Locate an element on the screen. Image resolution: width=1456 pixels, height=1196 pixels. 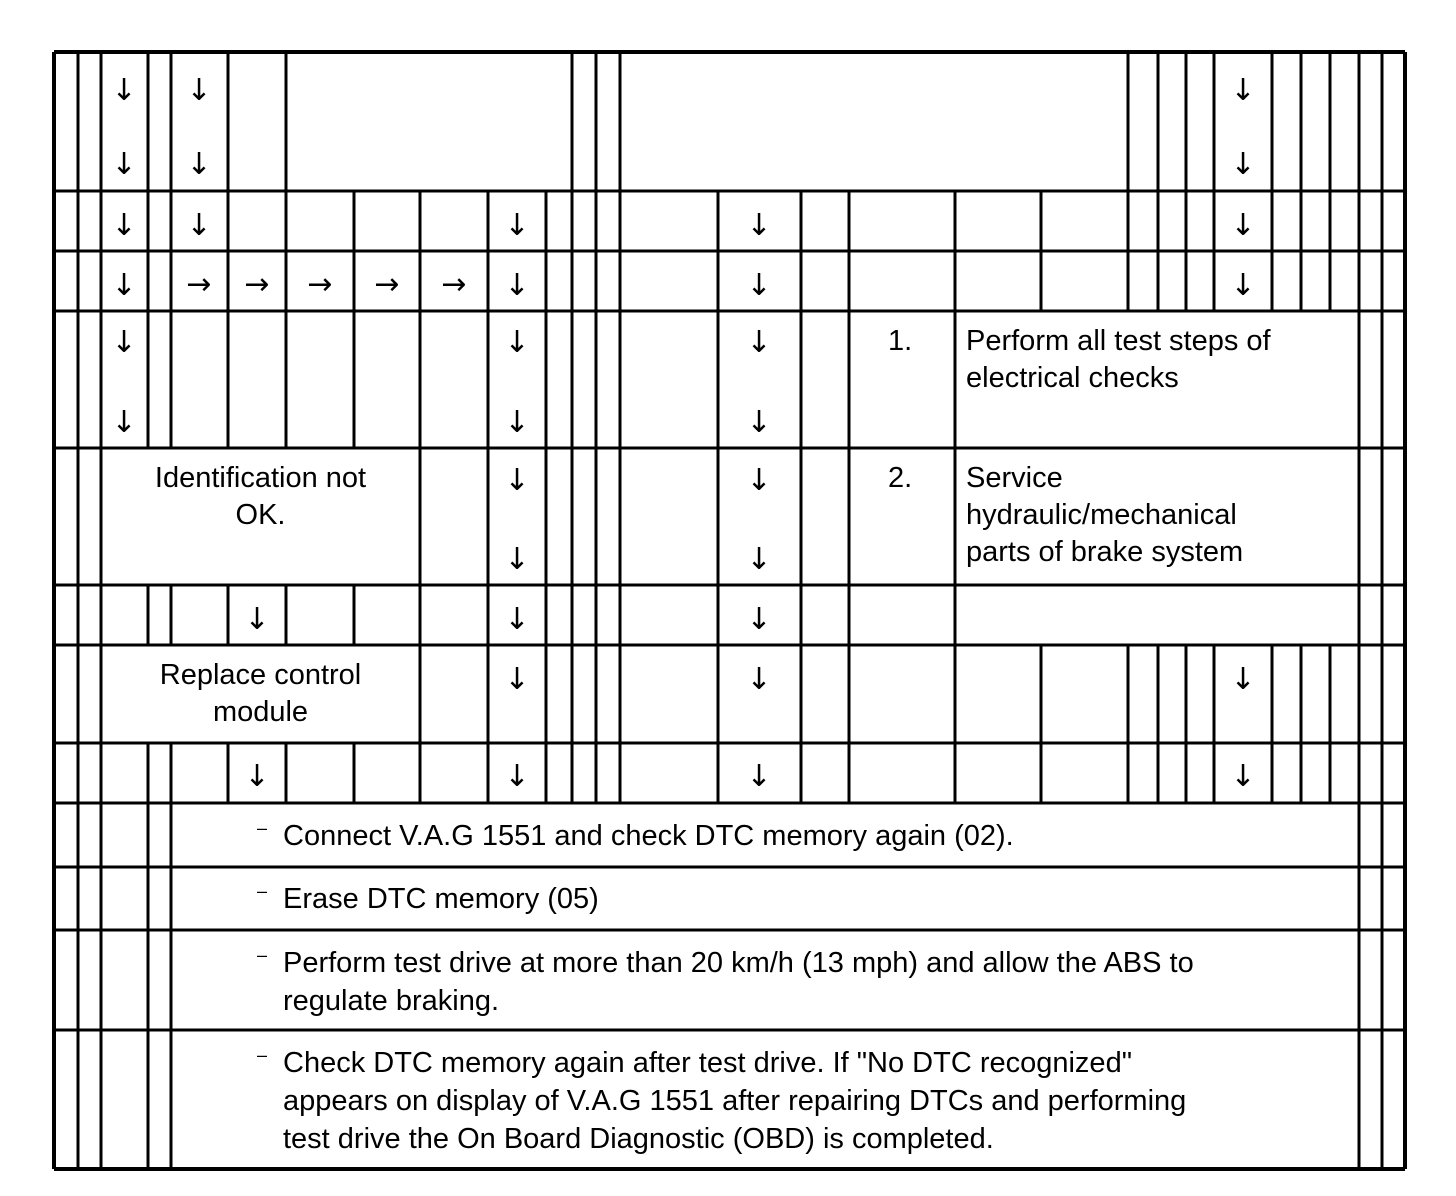
step2-number: 2. is located at coordinates (900, 478).